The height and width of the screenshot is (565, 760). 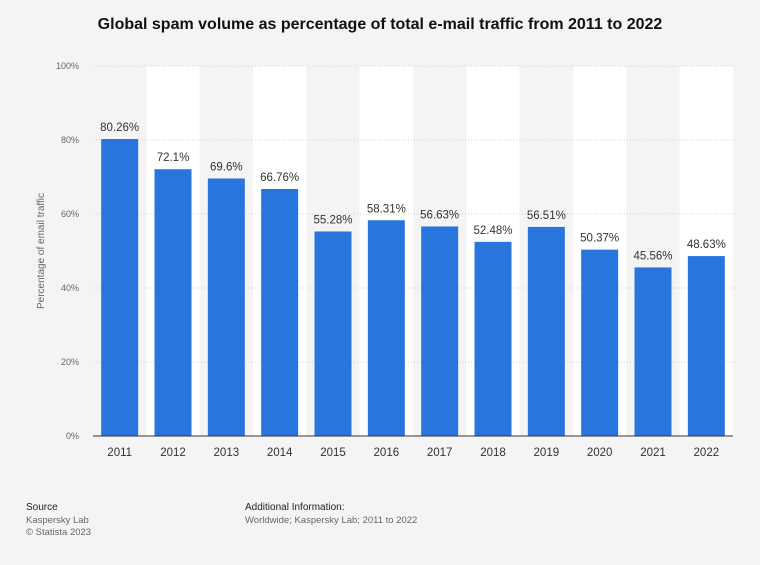 What do you see at coordinates (331, 520) in the screenshot?
I see `additional-info-text: Worldwide; Kaspersky Lab; 2011 to 2022` at bounding box center [331, 520].